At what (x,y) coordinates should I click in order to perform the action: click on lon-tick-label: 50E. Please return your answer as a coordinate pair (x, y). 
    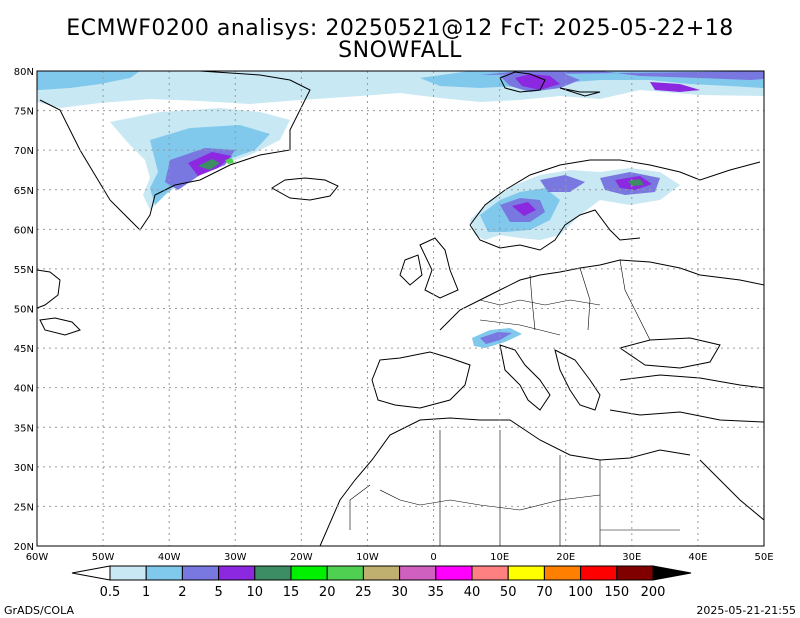
    Looking at the image, I should click on (763, 557).